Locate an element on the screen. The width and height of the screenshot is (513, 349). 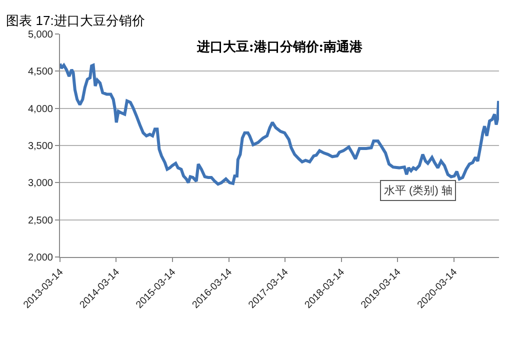
y-tick-label: 4,000 is located at coordinates (41, 109).